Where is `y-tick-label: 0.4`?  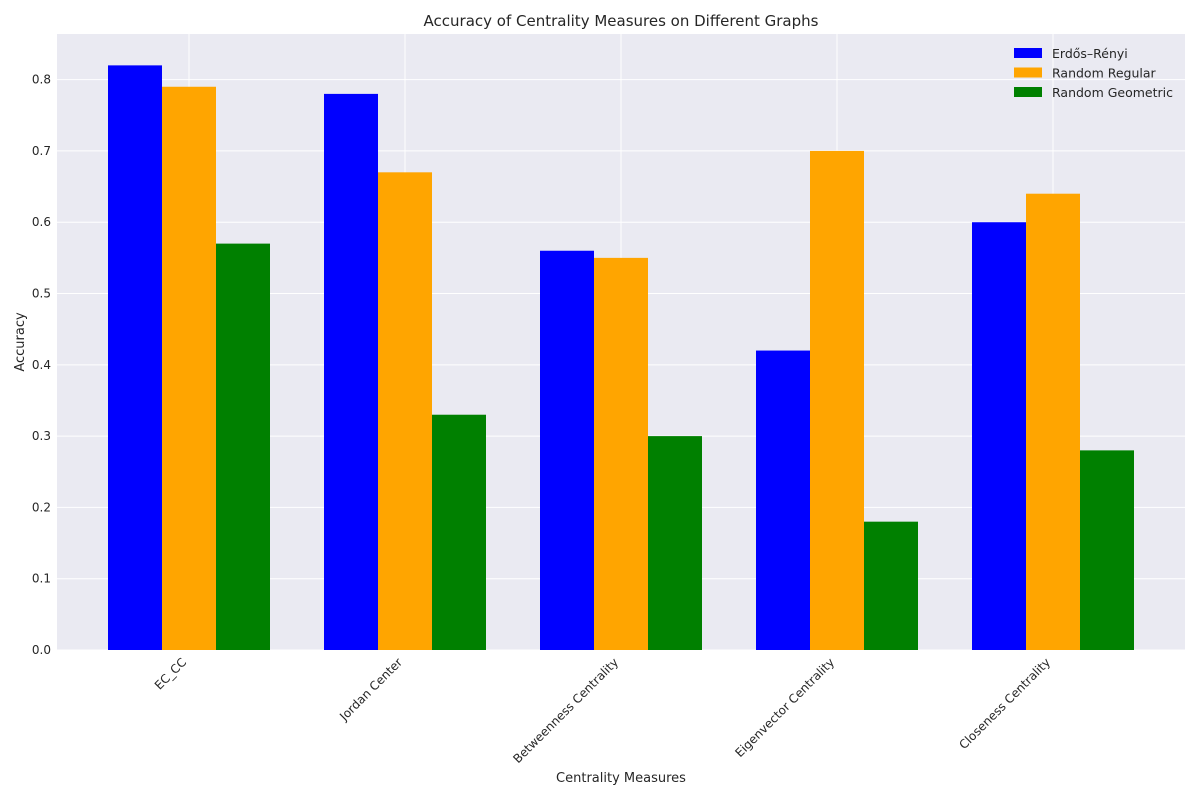 y-tick-label: 0.4 is located at coordinates (41, 365).